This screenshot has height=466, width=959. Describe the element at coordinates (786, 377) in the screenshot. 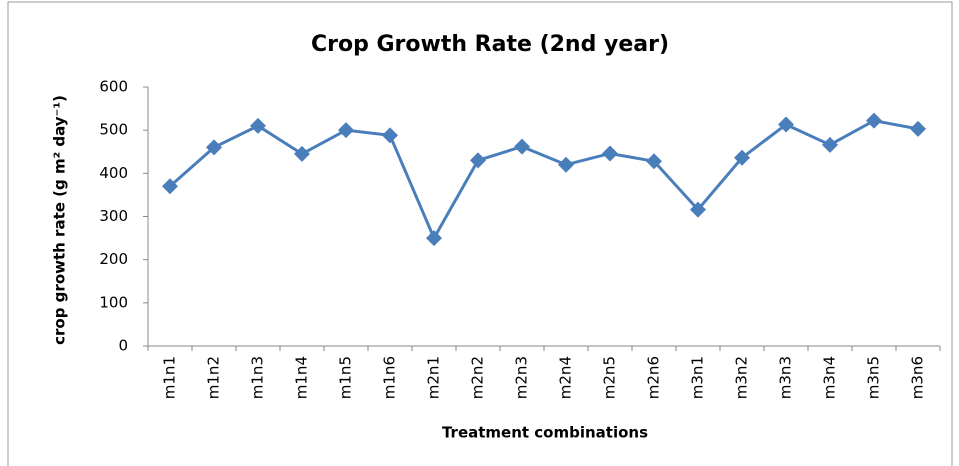

I see `x-tick-label: m3n3` at that location.